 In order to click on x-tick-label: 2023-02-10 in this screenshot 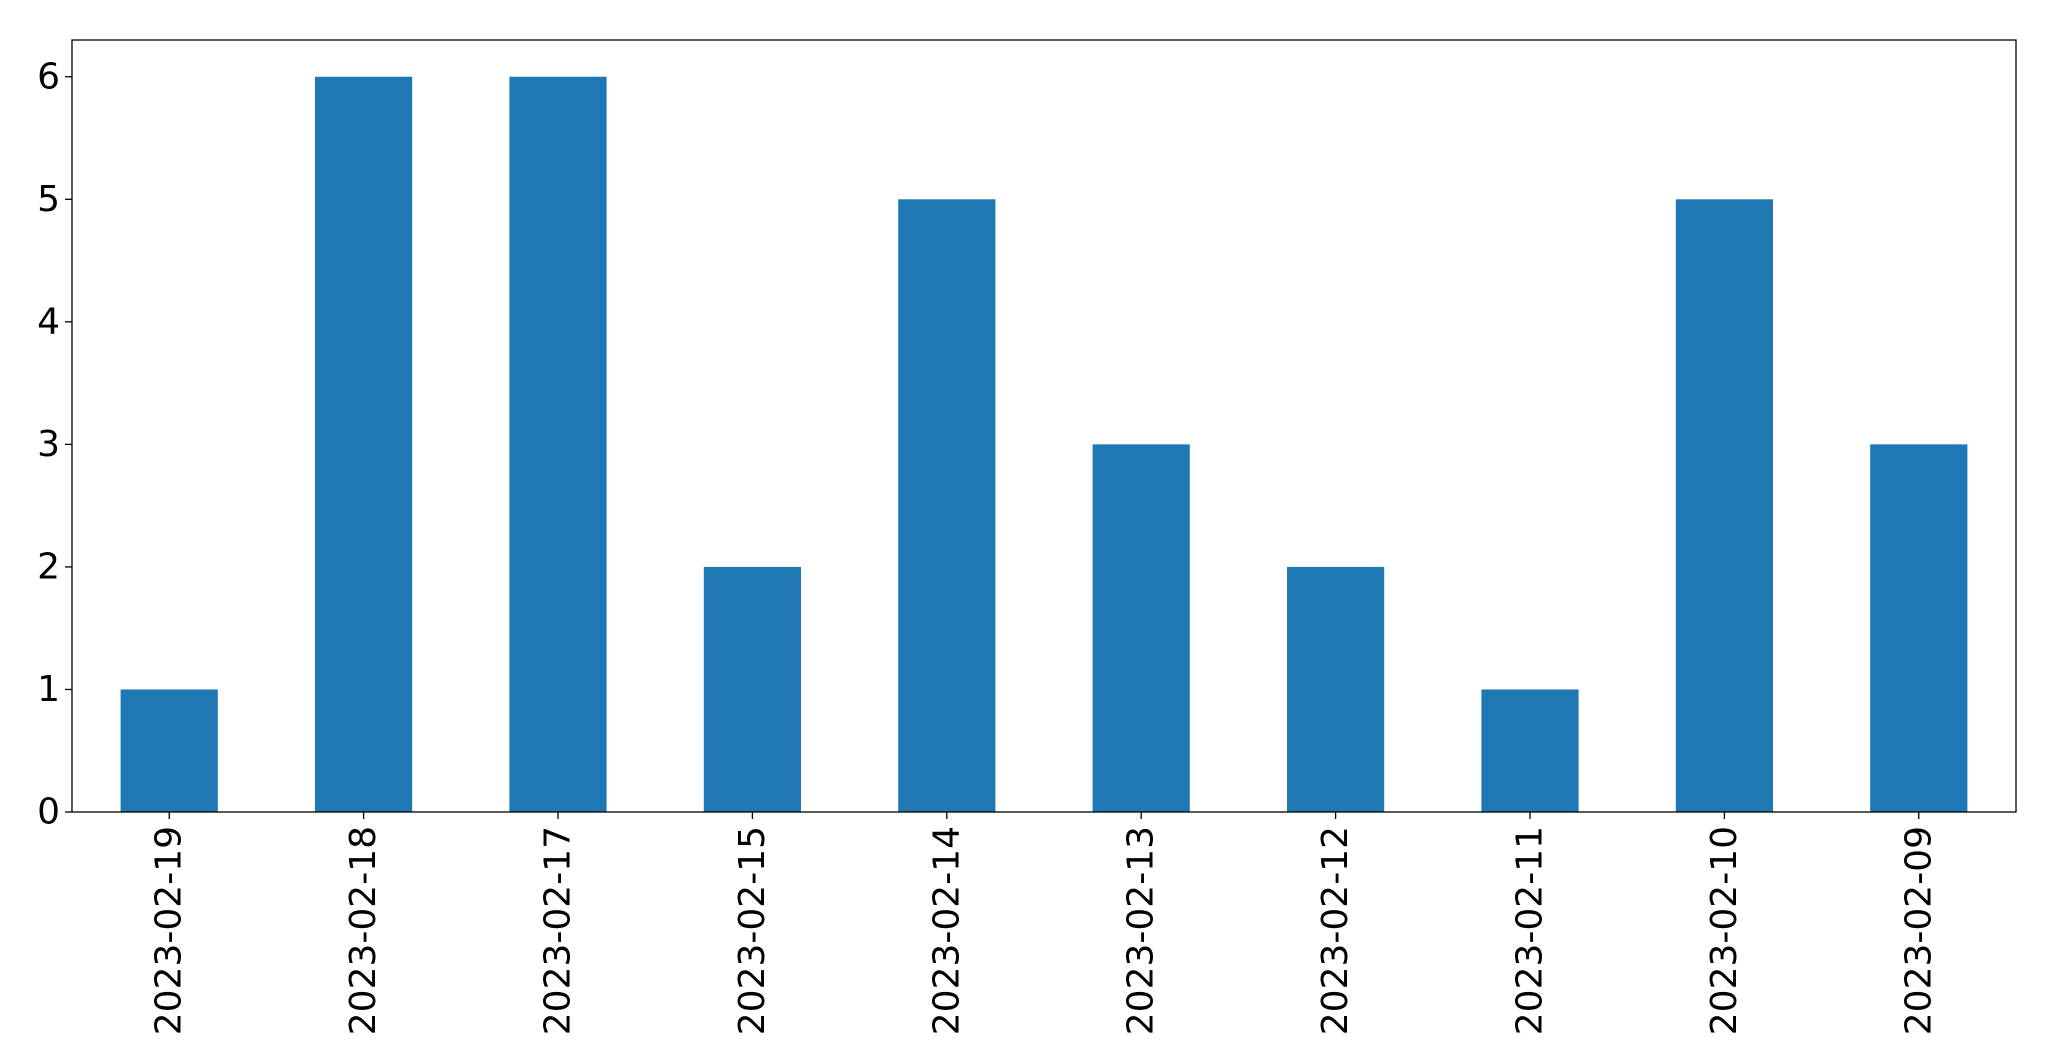, I will do `click(1724, 930)`.